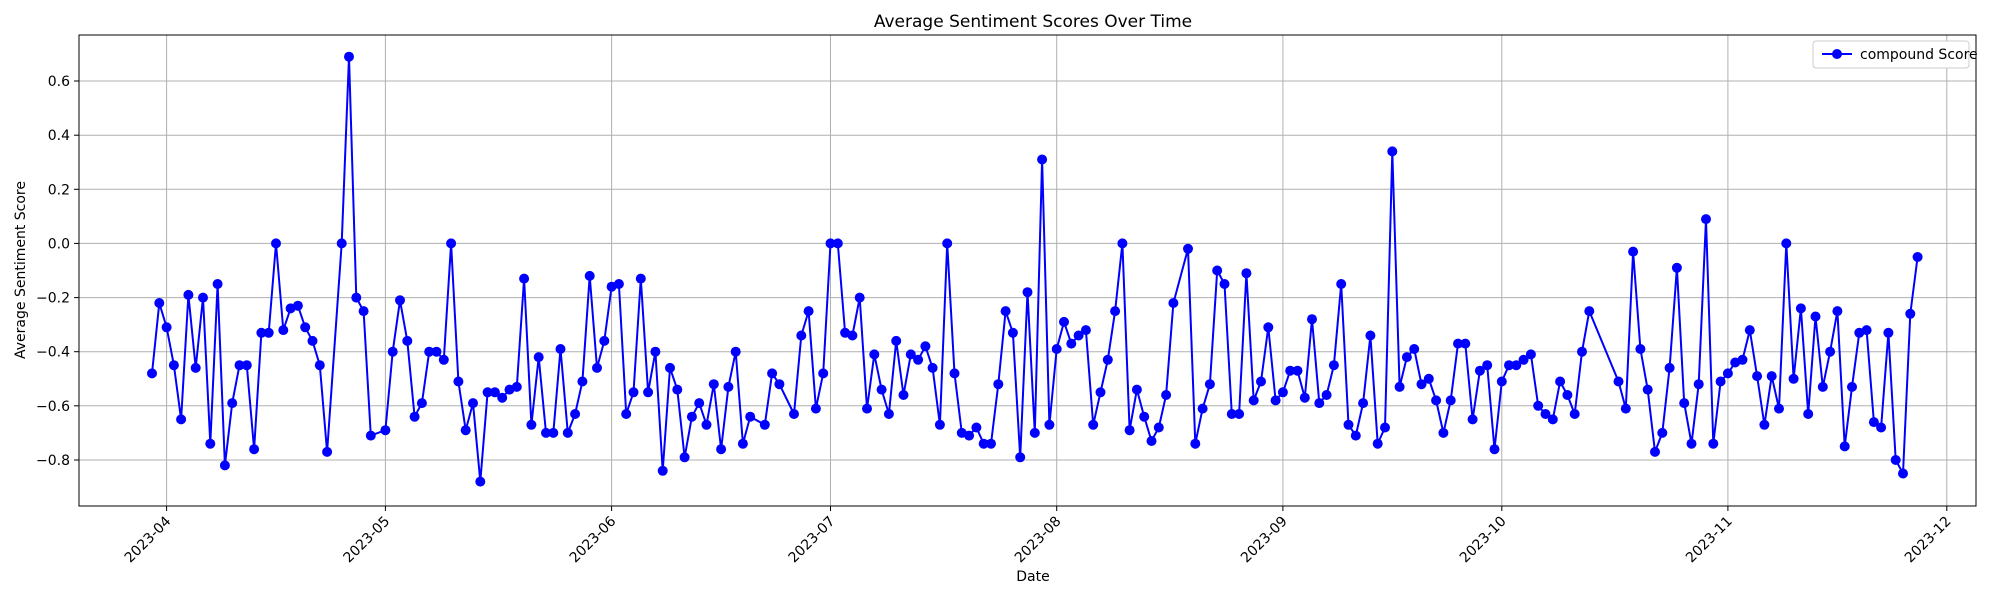  I want to click on y-axis-label: Average Sentiment Score, so click(21, 270).